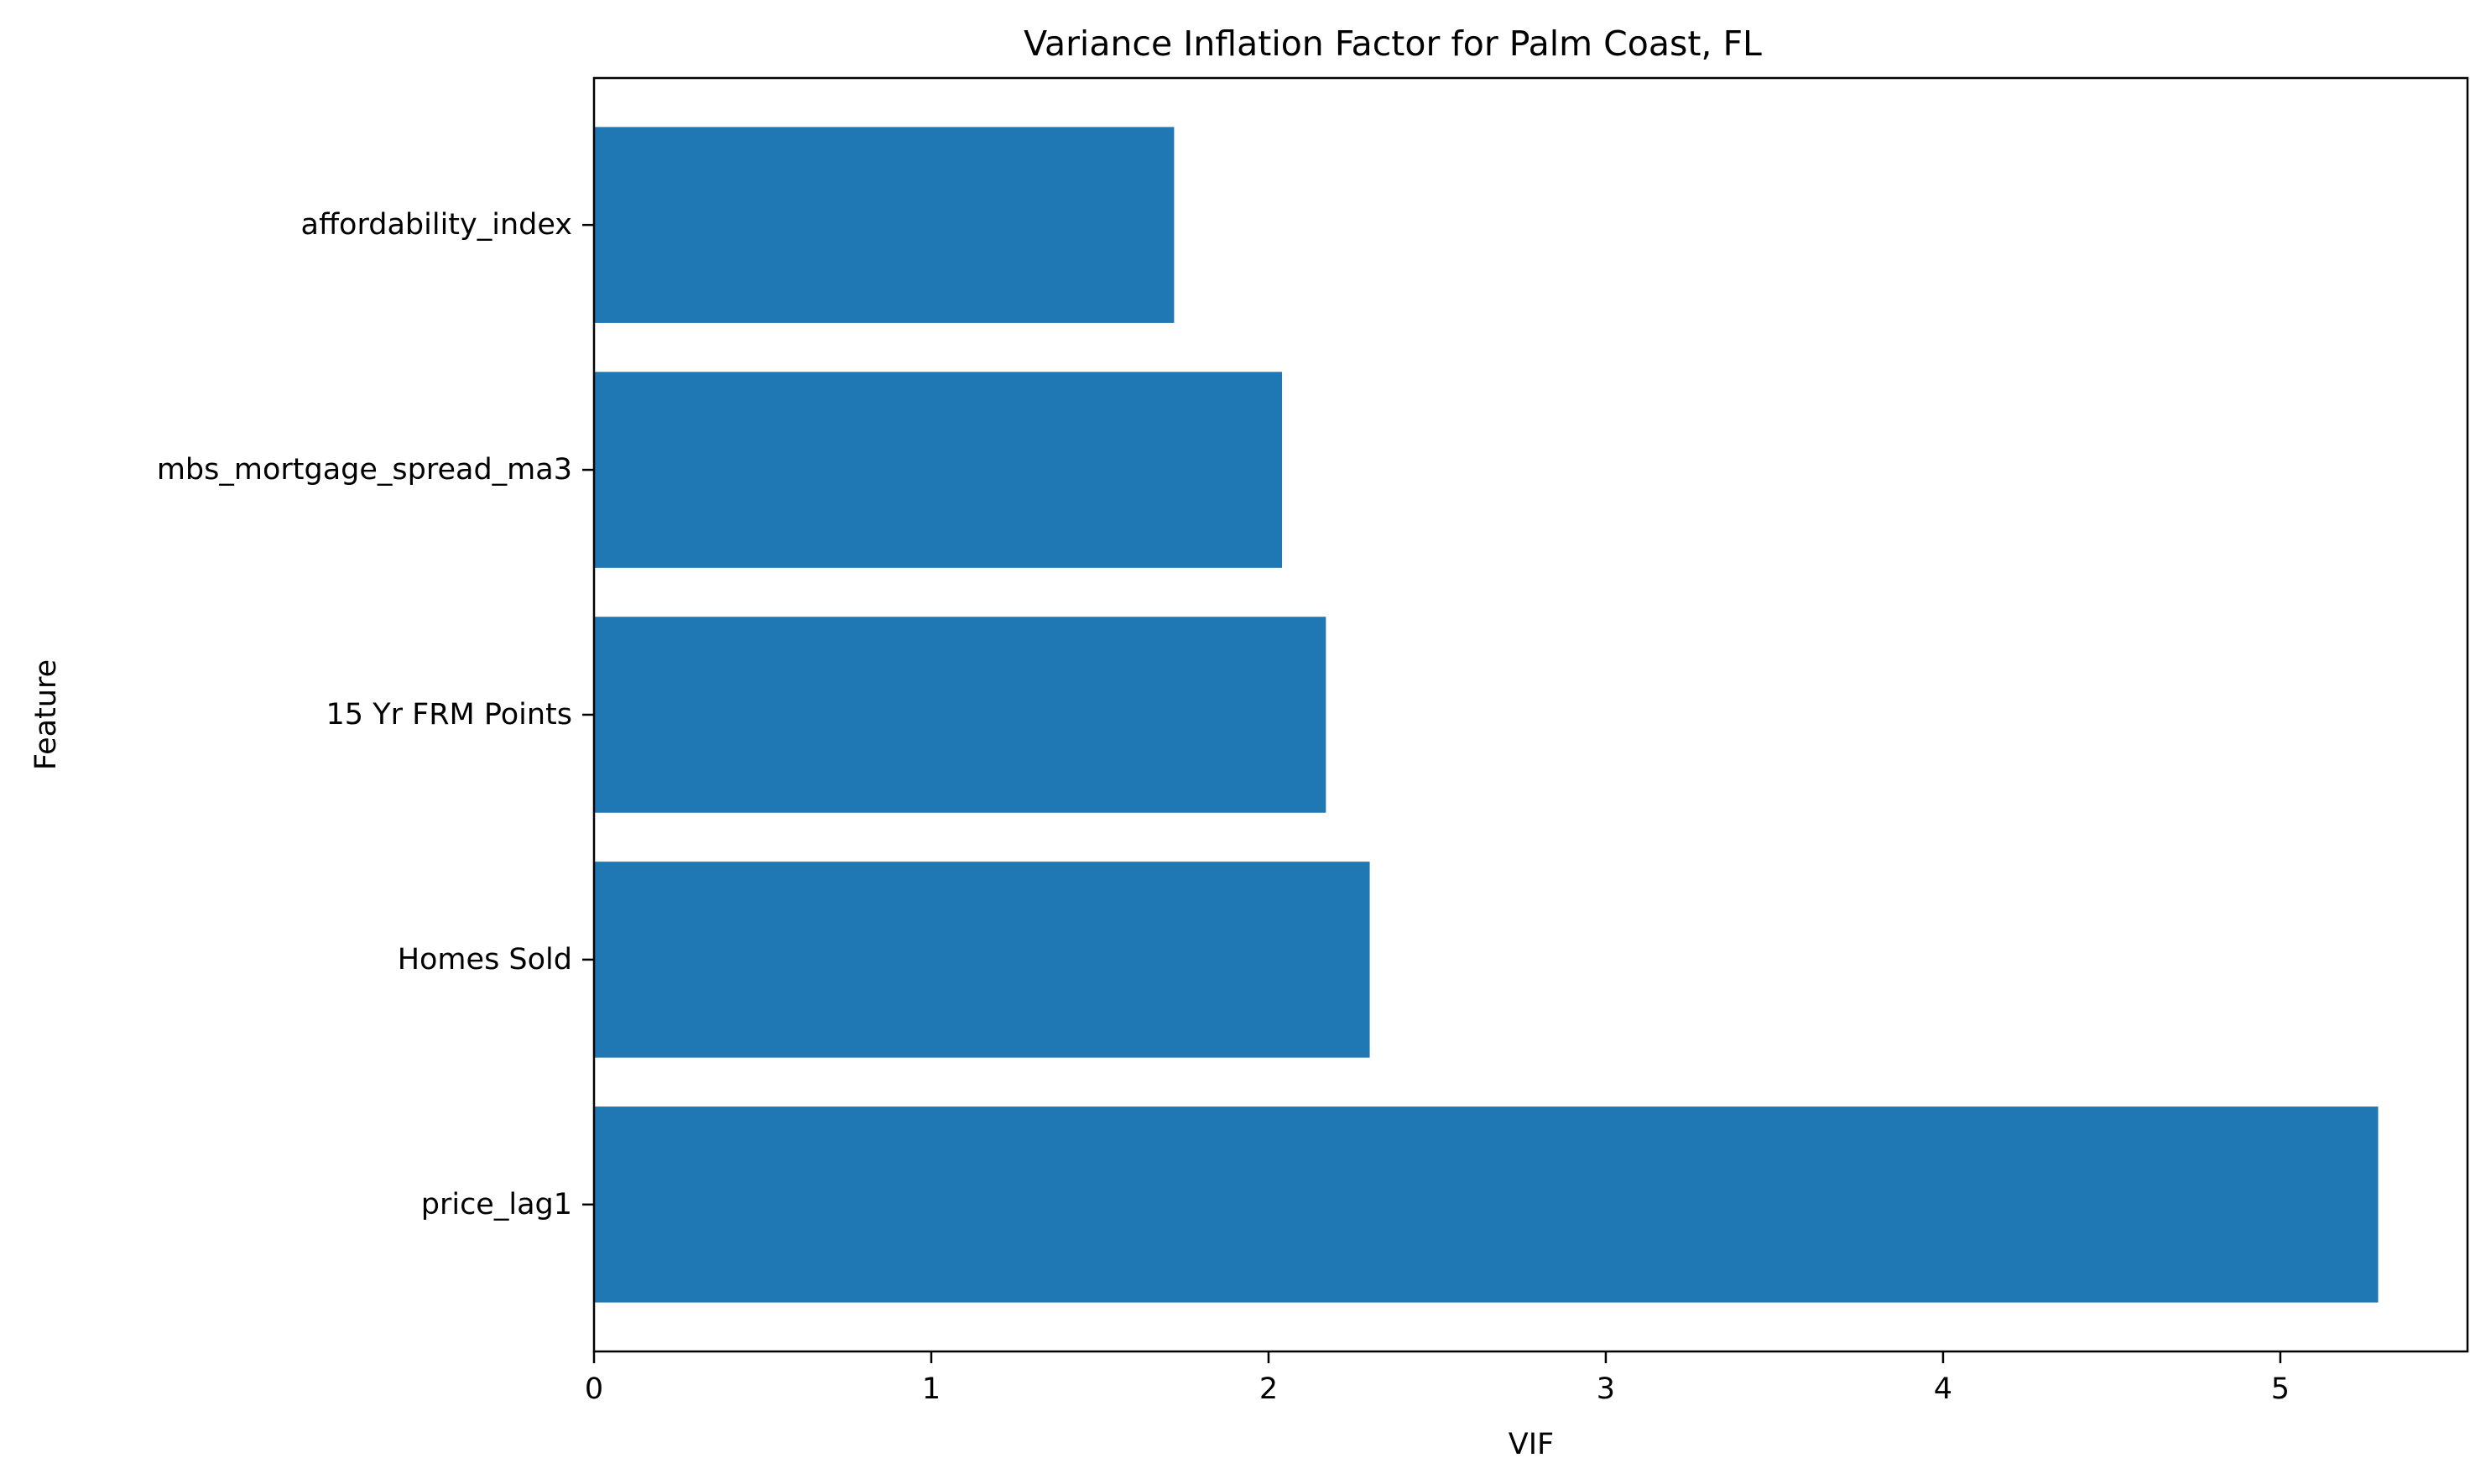  I want to click on x-tick-label: 3, so click(1606, 1389).